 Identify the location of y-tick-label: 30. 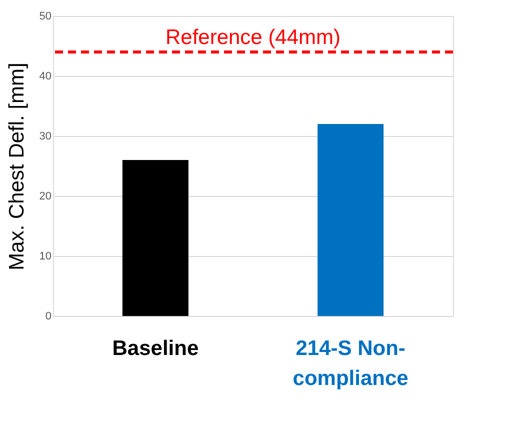
(45, 136).